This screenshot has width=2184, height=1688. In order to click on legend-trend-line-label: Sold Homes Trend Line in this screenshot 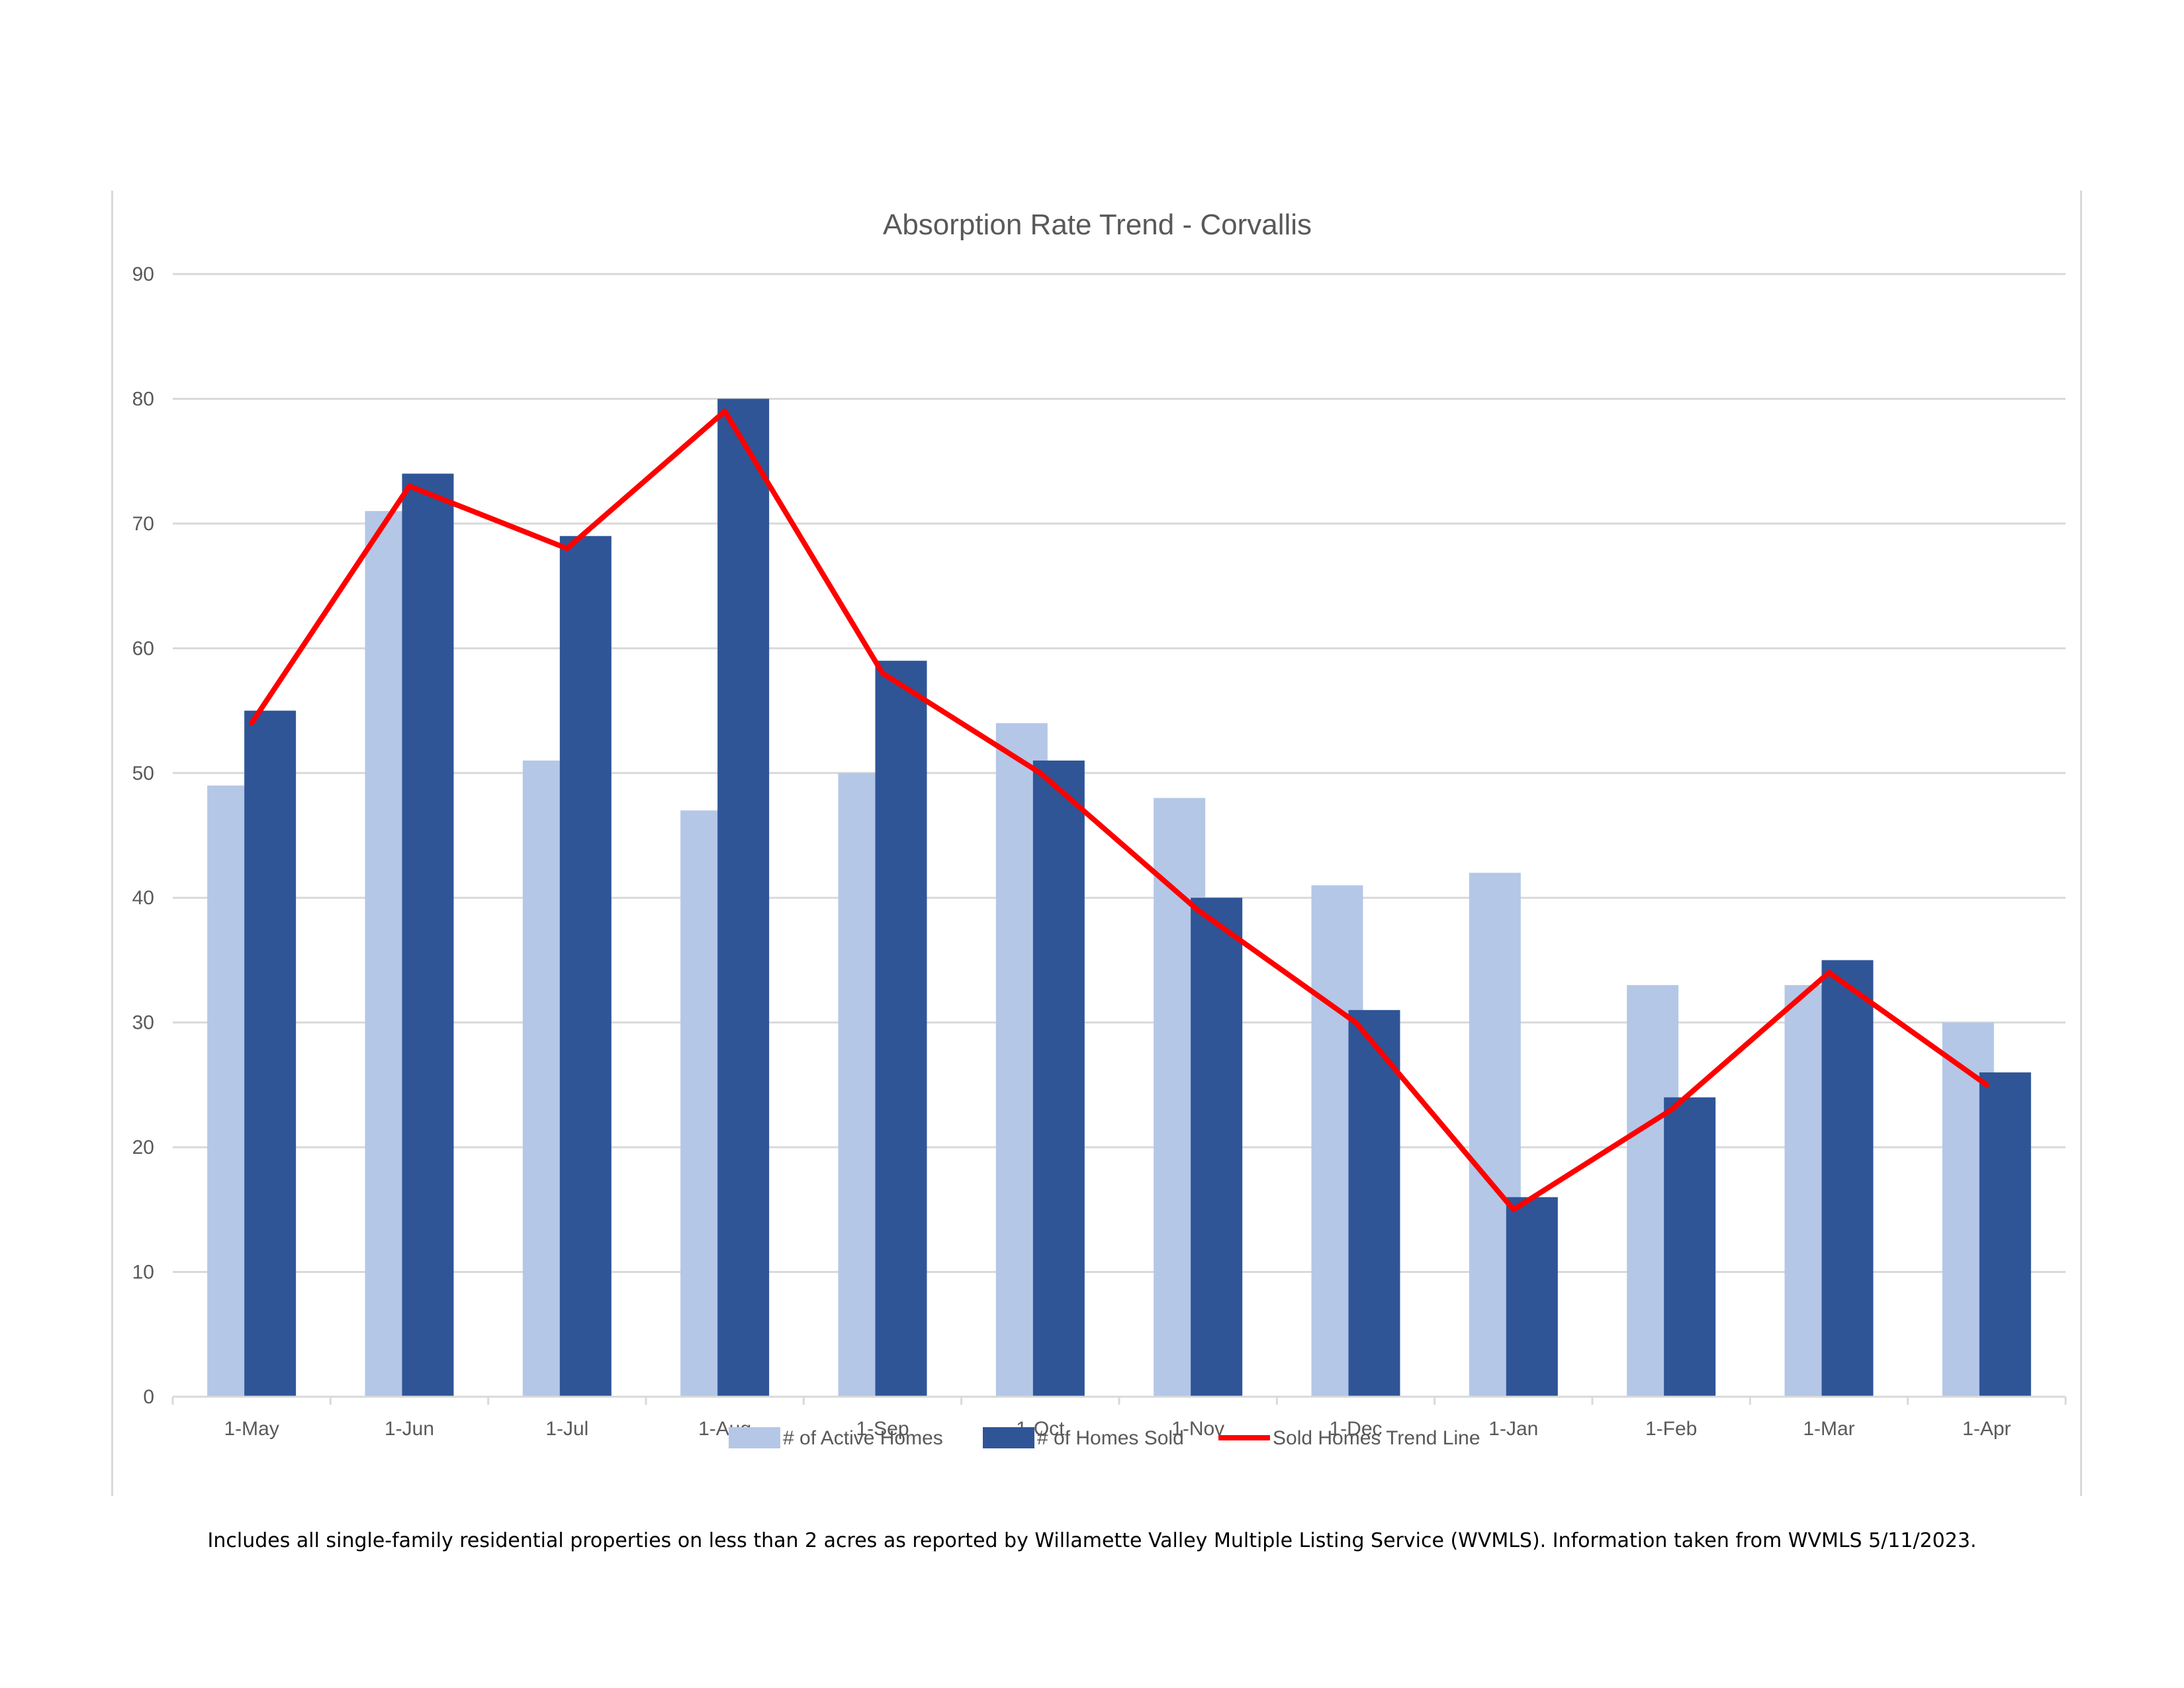, I will do `click(1376, 1438)`.